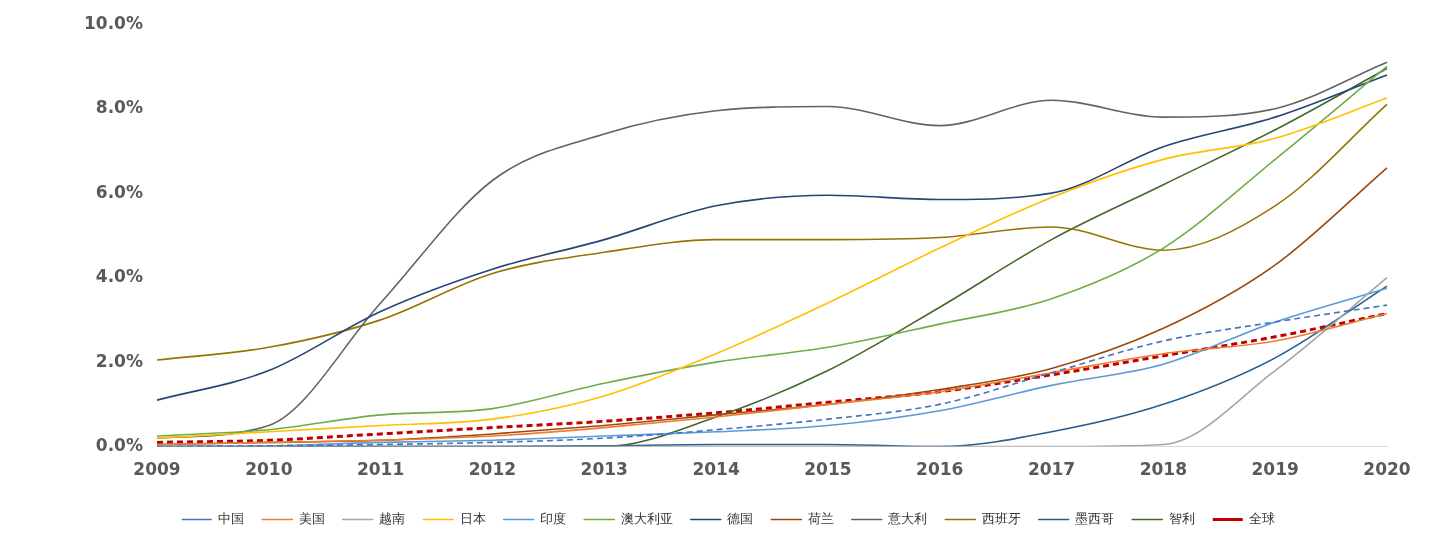 The width and height of the screenshot is (1447, 542). What do you see at coordinates (604, 469) in the screenshot?
I see `x-tick-label: 2013` at bounding box center [604, 469].